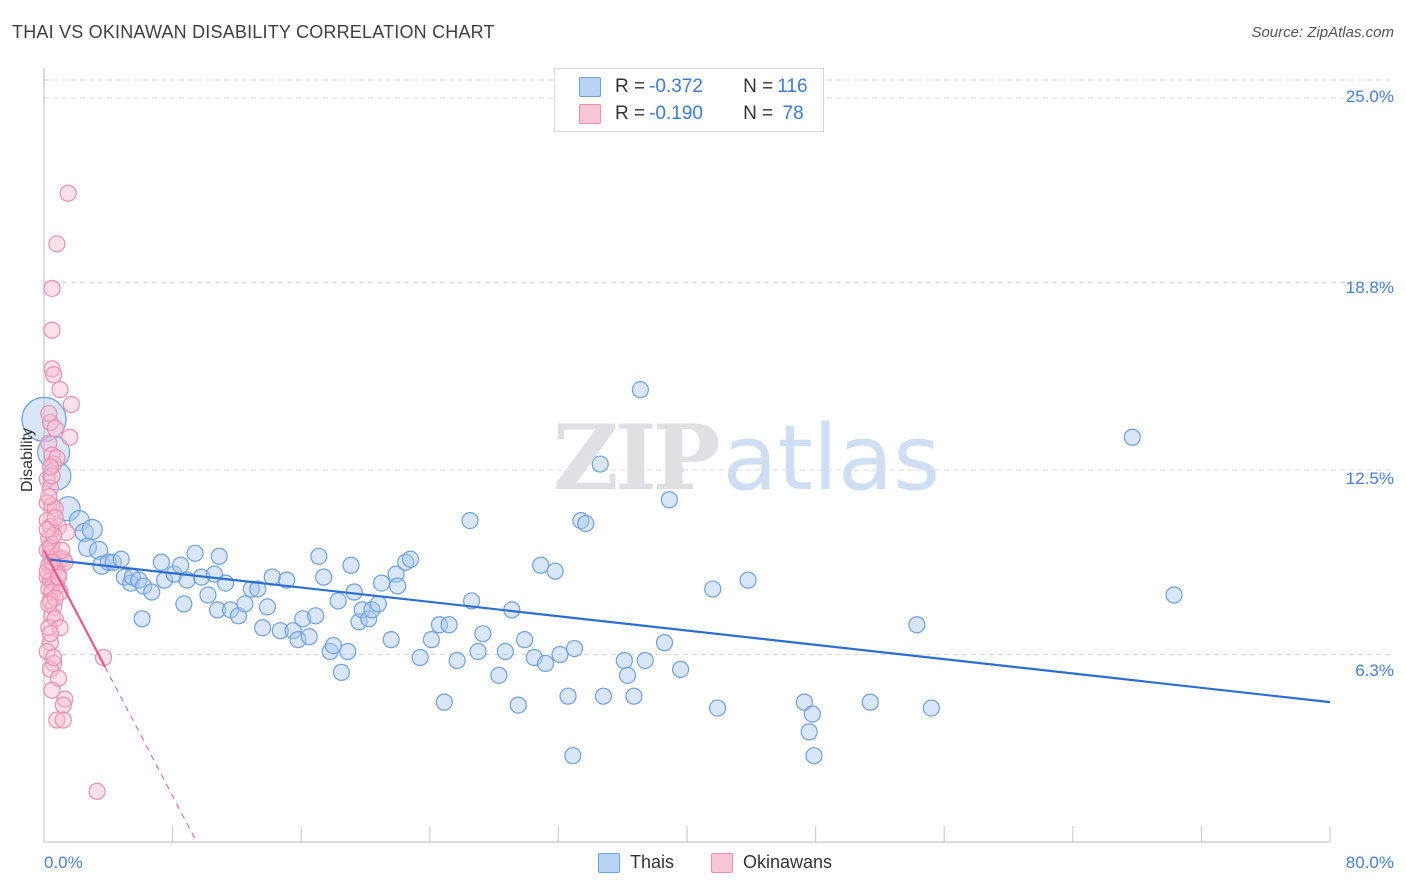 The image size is (1406, 892). What do you see at coordinates (652, 862) in the screenshot?
I see `legend-label-thais: Thais` at bounding box center [652, 862].